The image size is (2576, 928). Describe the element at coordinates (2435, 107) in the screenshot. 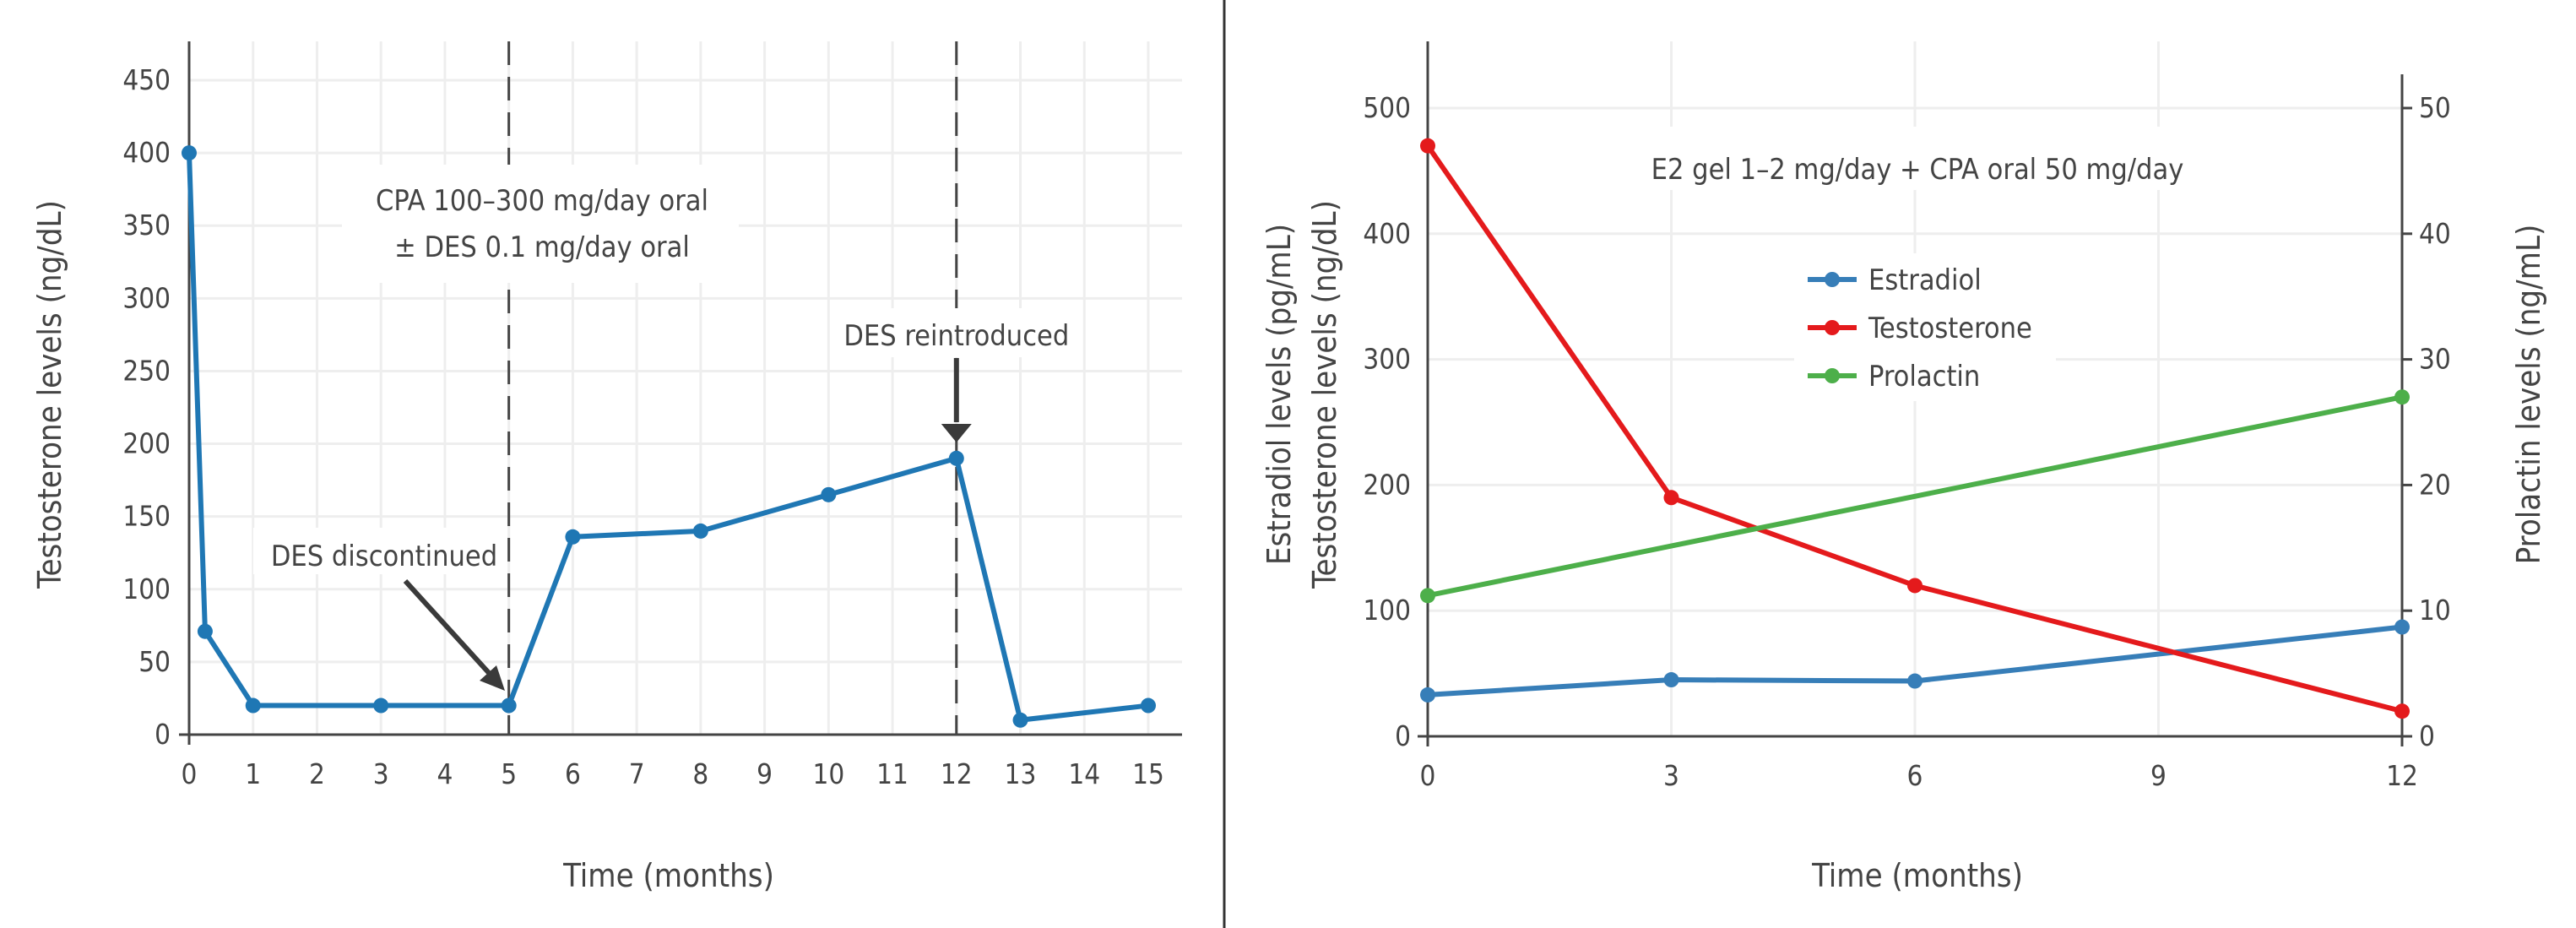

I see `y2-tick-label: 50` at that location.